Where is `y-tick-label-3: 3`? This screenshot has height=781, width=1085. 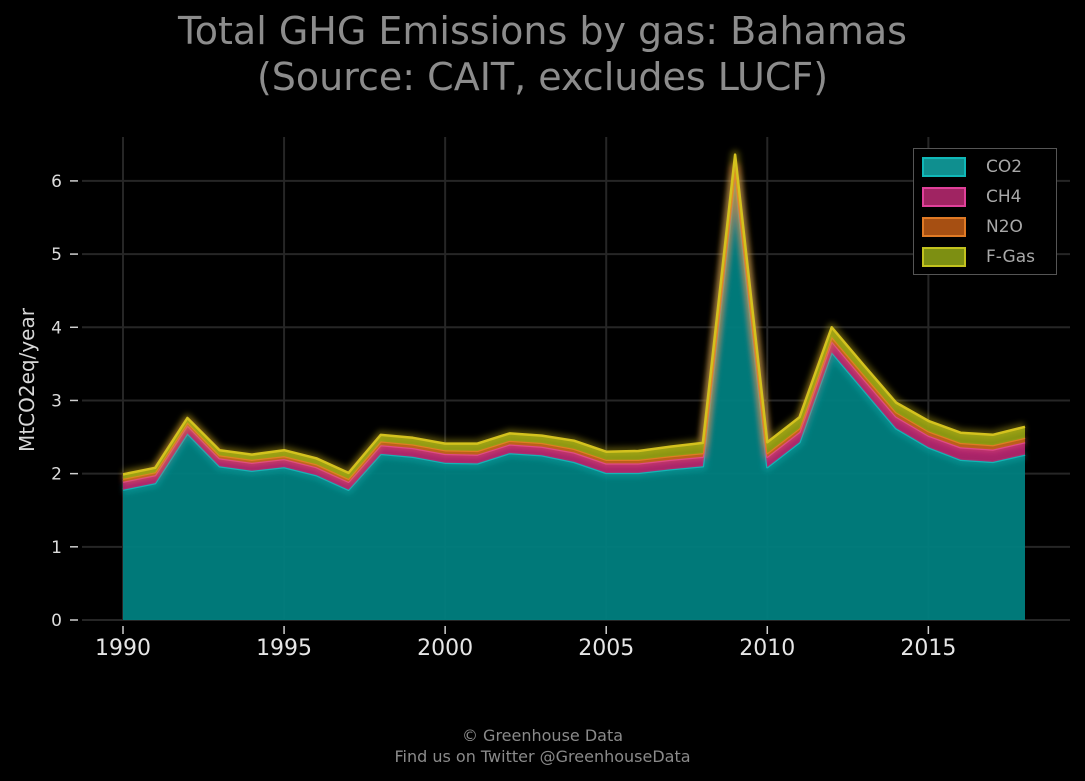 y-tick-label-3: 3 is located at coordinates (56, 401).